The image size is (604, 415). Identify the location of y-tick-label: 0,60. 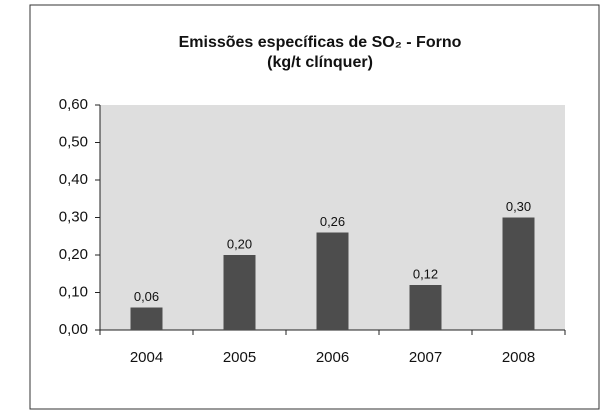
(73, 104).